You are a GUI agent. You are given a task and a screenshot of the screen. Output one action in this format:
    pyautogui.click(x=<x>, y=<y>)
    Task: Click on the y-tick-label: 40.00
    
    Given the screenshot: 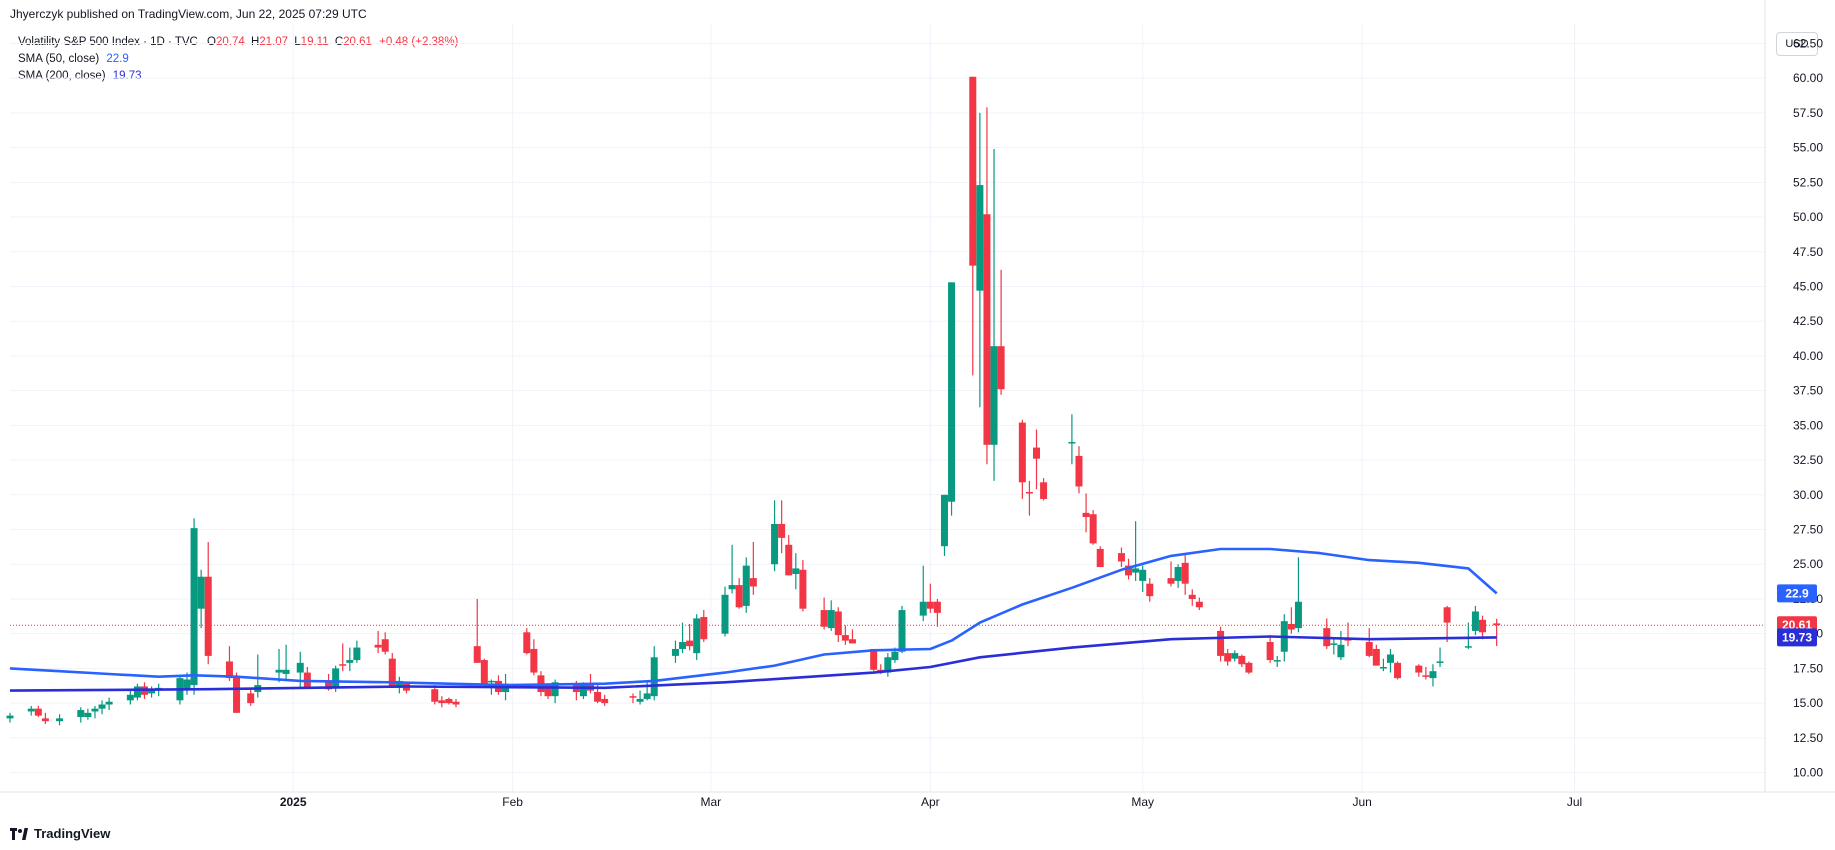 What is the action you would take?
    pyautogui.click(x=1808, y=356)
    